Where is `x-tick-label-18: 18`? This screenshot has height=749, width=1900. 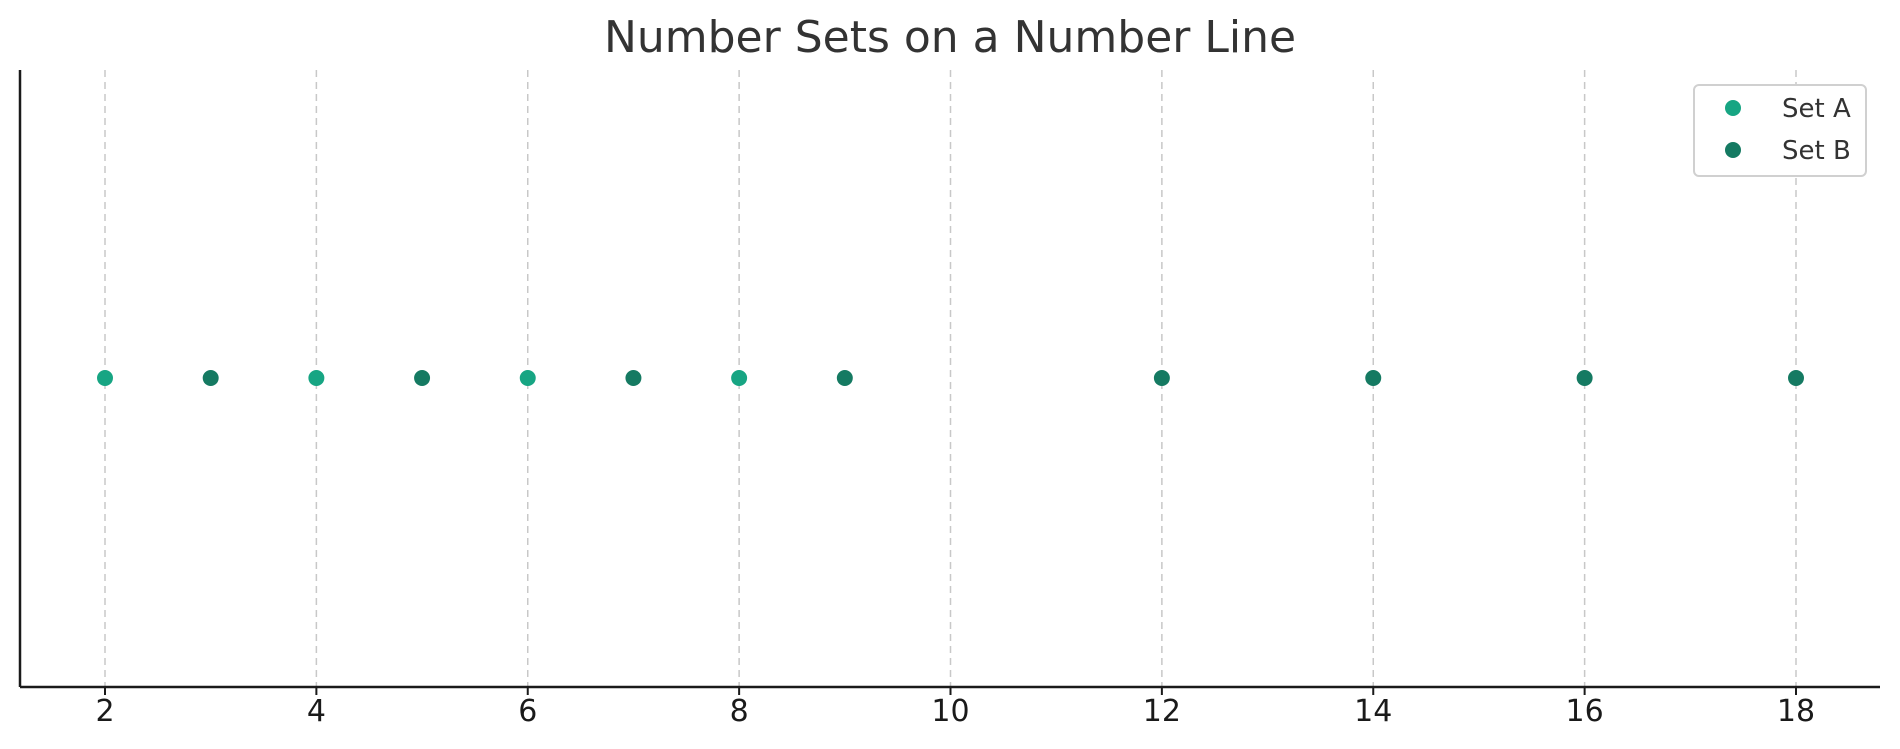
x-tick-label-18: 18 is located at coordinates (1796, 711).